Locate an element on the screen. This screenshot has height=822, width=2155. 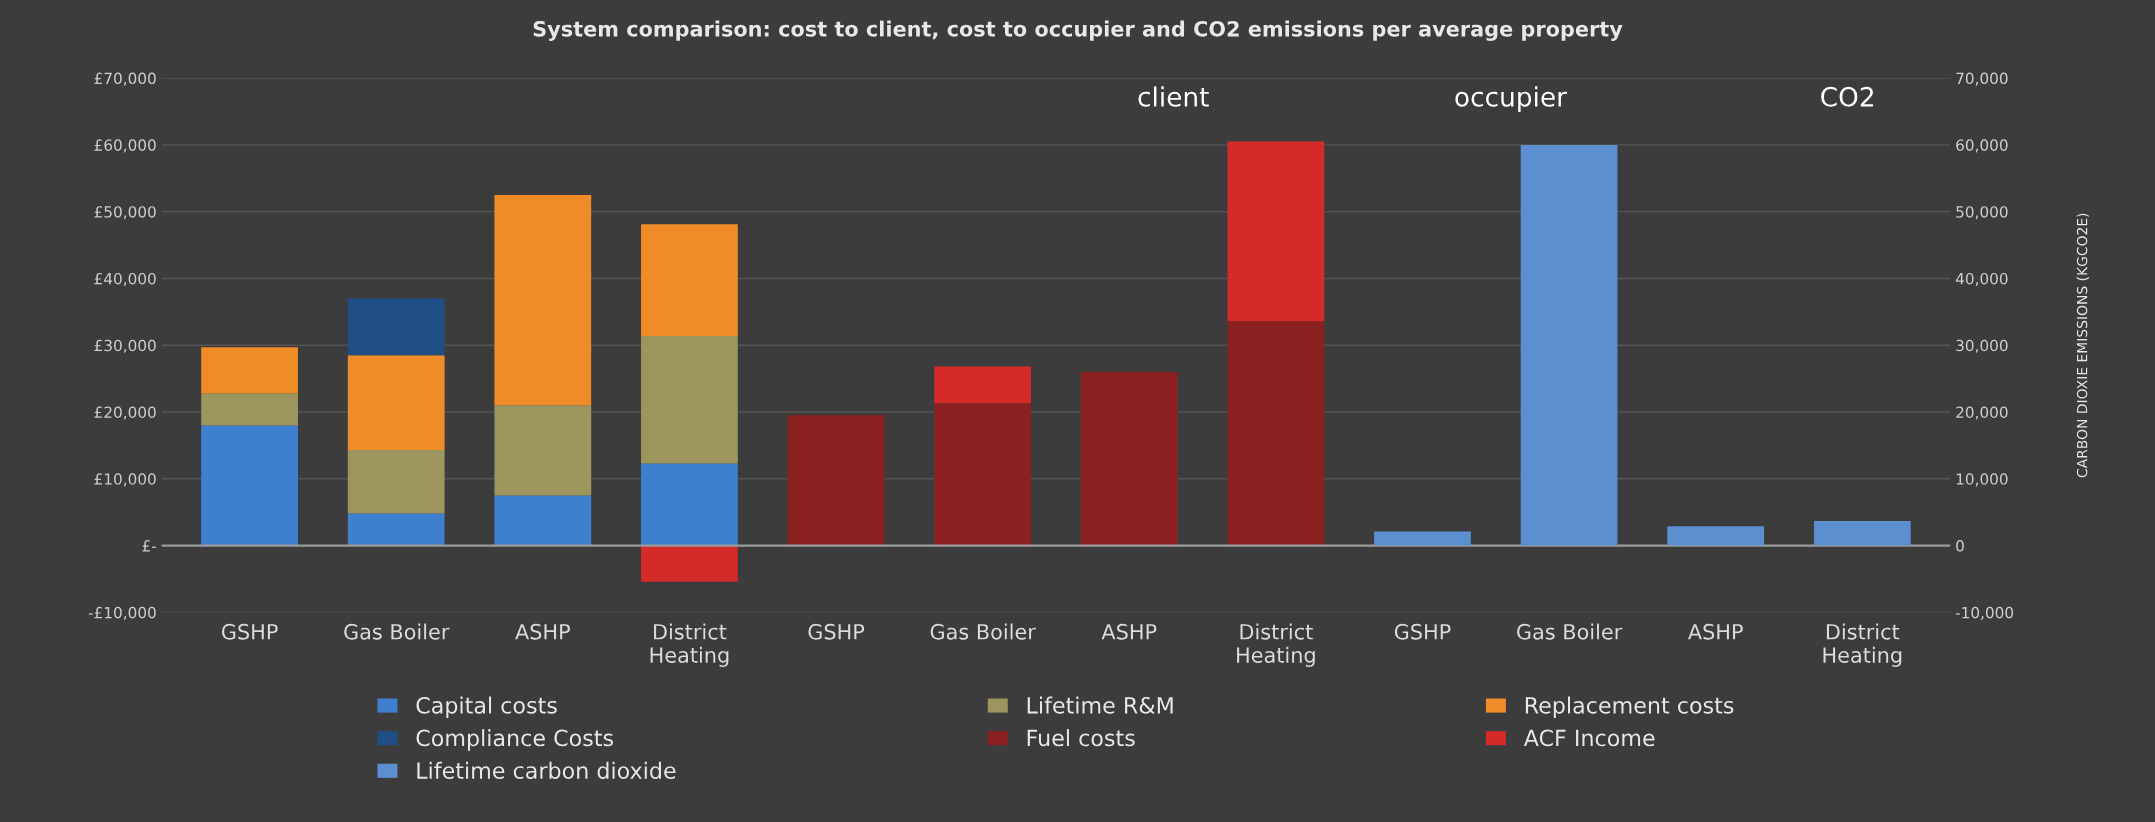
y-tick-label: -£10,000 is located at coordinates (122, 613).